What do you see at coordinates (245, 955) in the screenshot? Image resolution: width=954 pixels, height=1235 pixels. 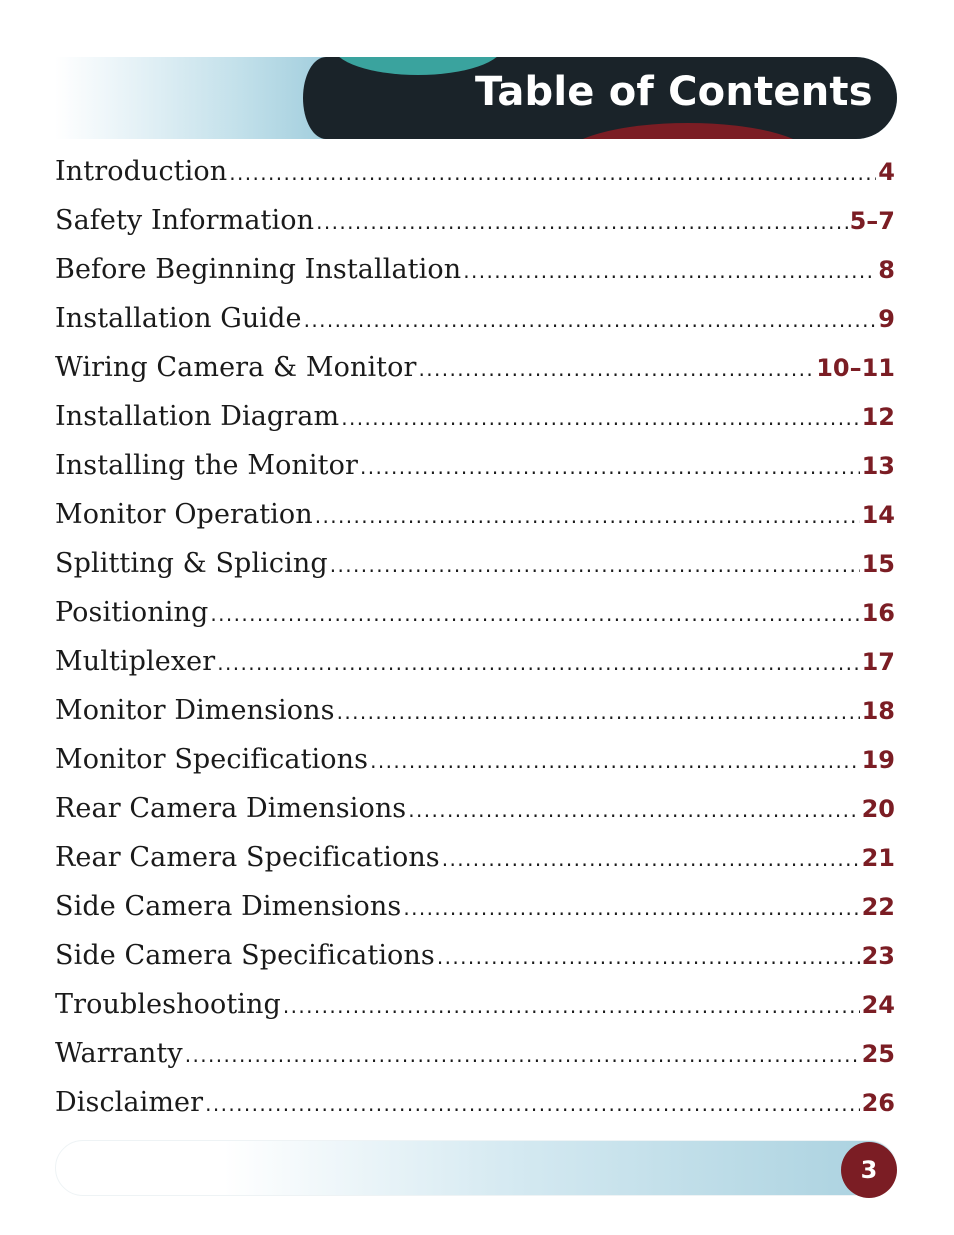 I see `toc-entry-title: Side Camera Specifications` at bounding box center [245, 955].